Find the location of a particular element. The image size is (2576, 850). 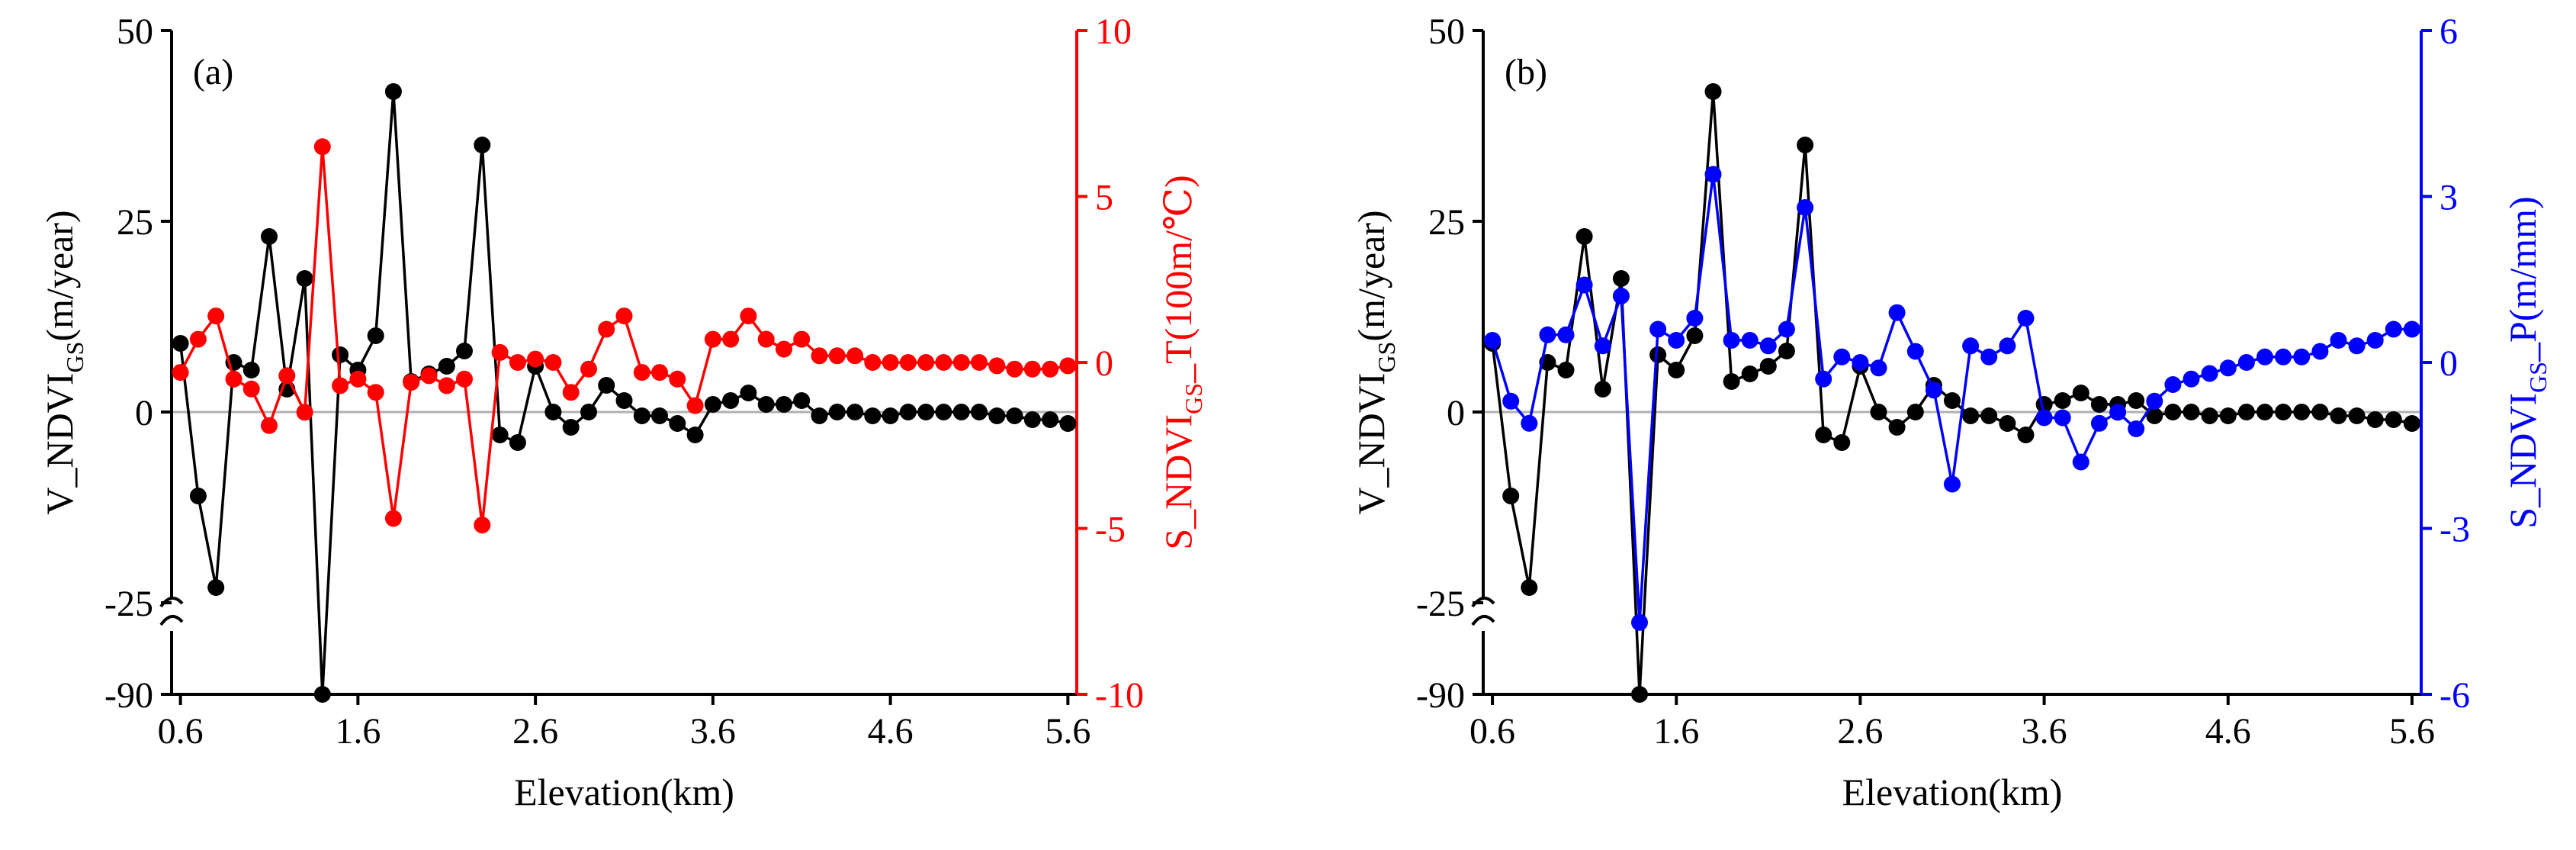

y-right-label-text: _P(m/mm) is located at coordinates (2522, 279).